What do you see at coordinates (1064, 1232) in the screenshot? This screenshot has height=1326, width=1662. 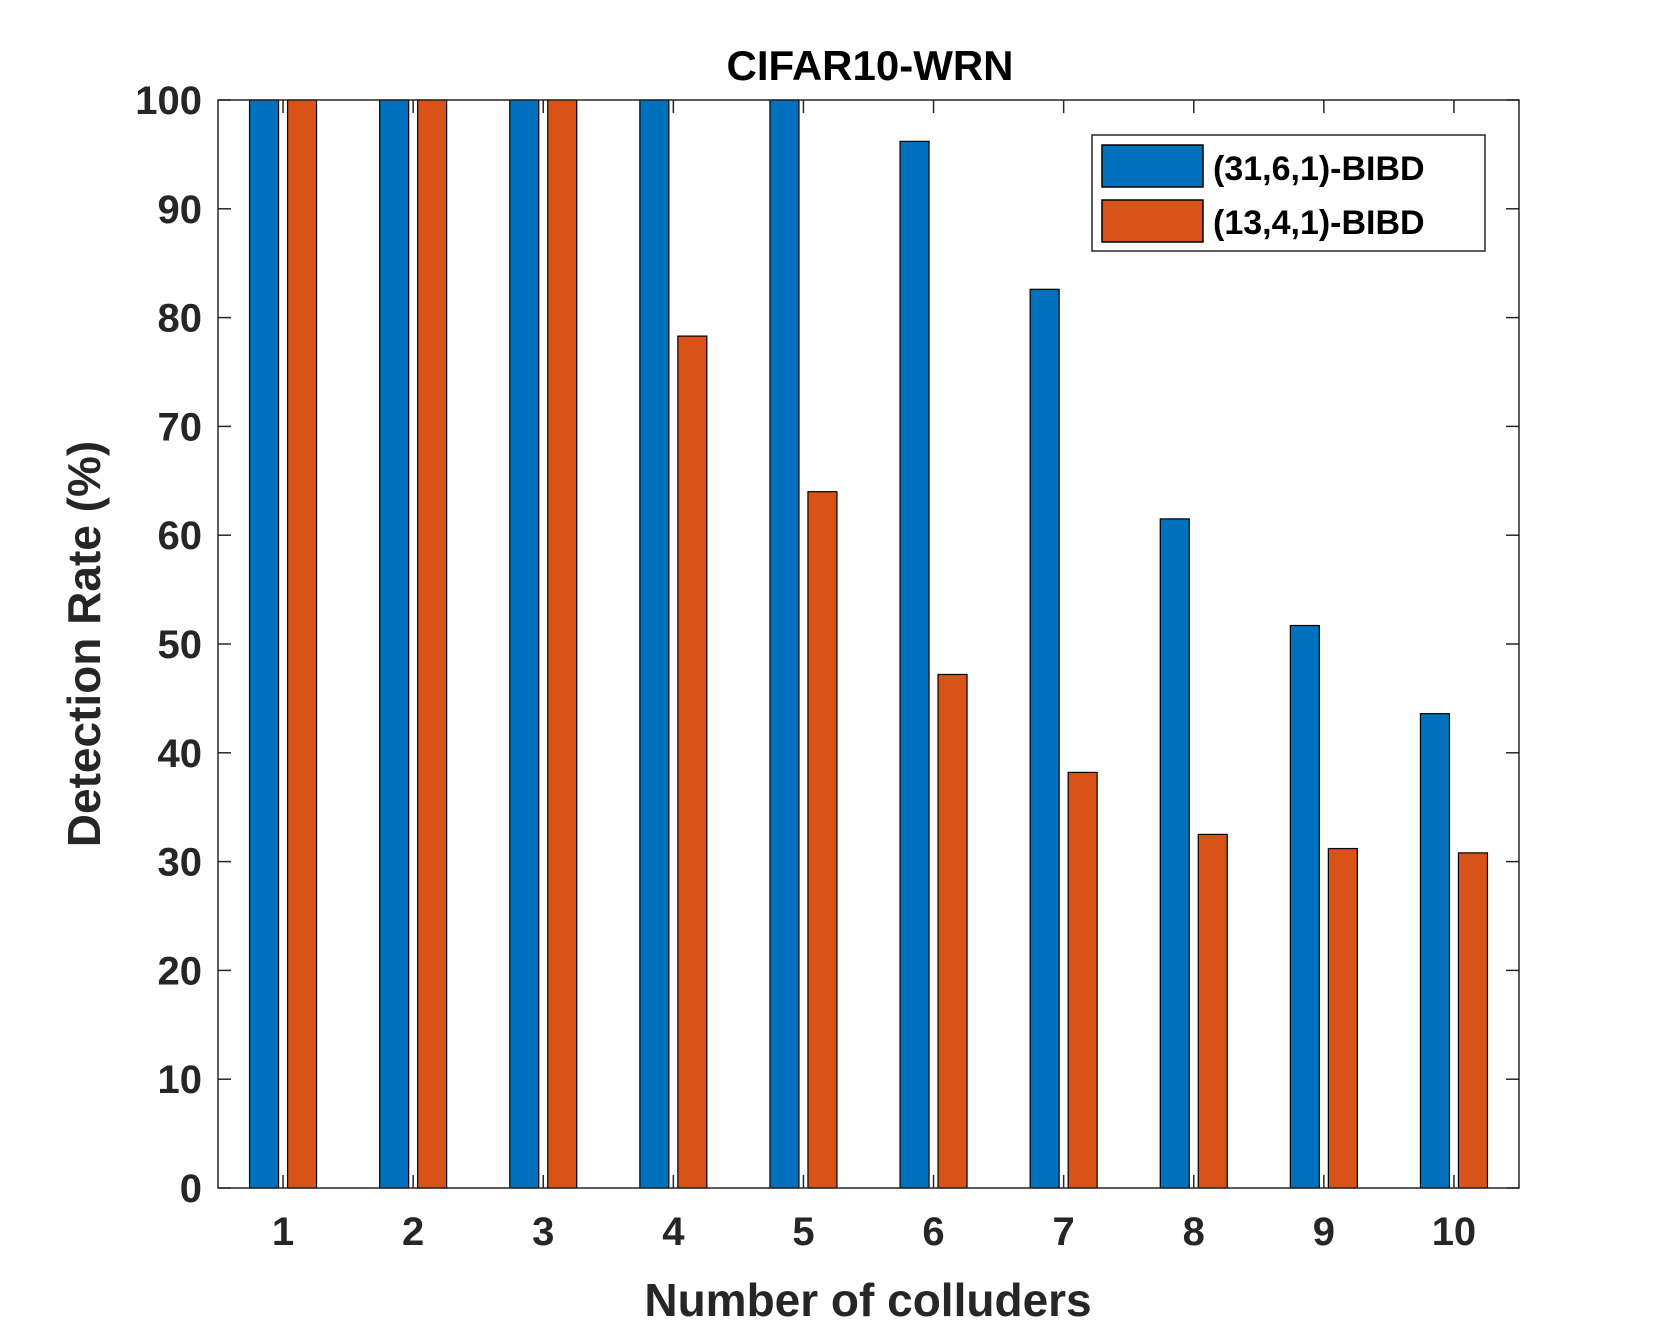 I see `x-tick-label-7: 7` at bounding box center [1064, 1232].